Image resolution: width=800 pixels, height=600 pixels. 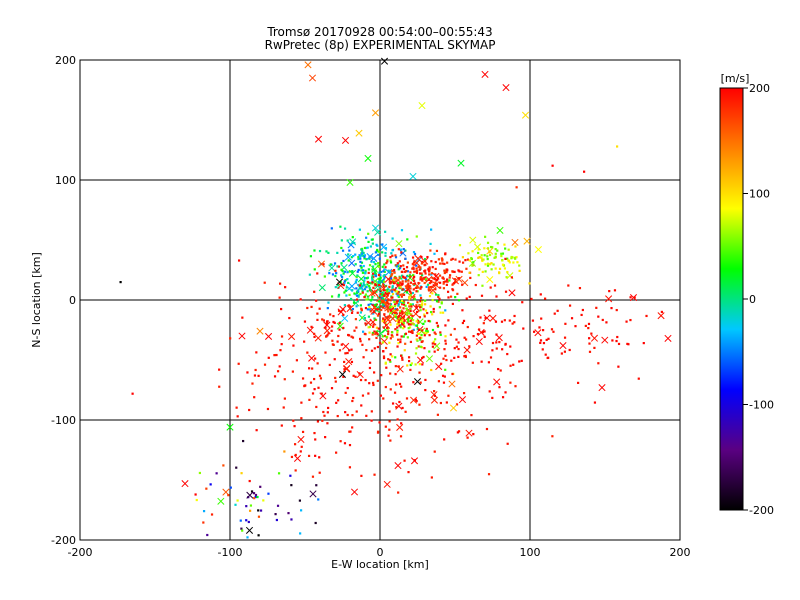 I want to click on y-tick-label: 0, so click(x=72, y=300).